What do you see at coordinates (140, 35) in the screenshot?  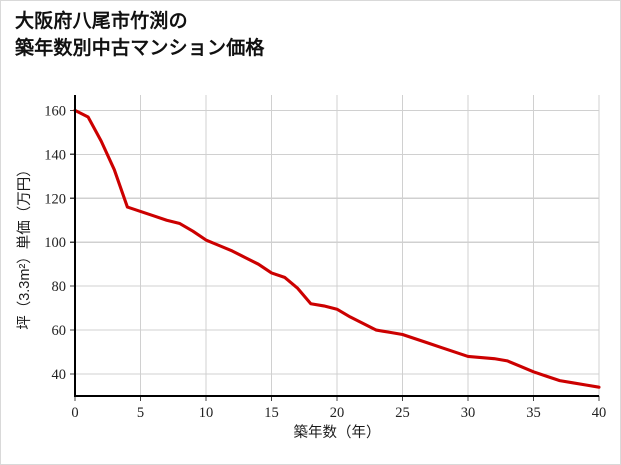 I see `page-title: 大阪府八尾市竹渕の 築年数別中古マンション価格` at bounding box center [140, 35].